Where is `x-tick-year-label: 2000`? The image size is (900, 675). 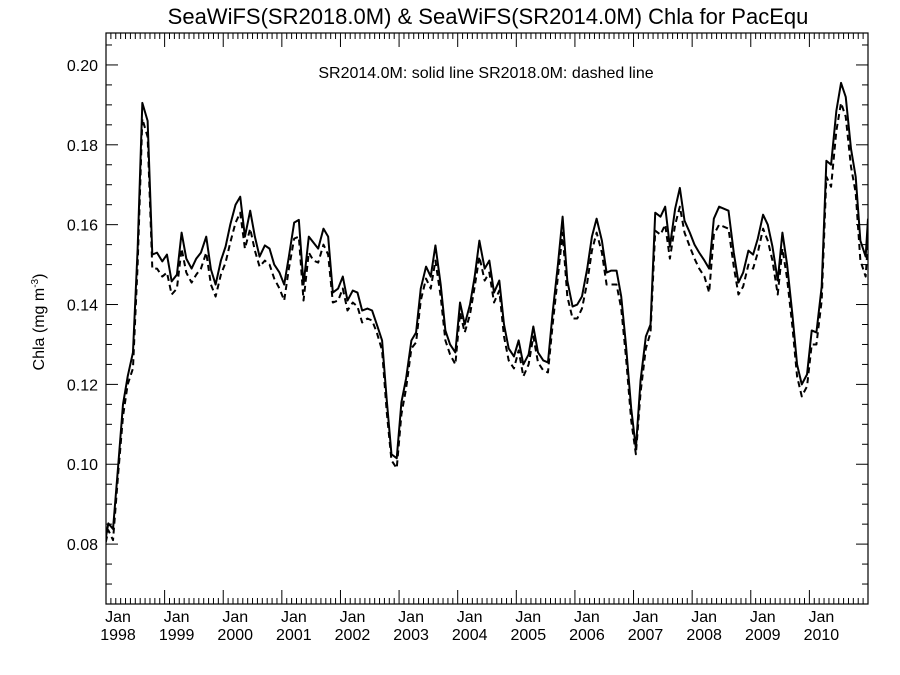
x-tick-year-label: 2000 is located at coordinates (235, 635).